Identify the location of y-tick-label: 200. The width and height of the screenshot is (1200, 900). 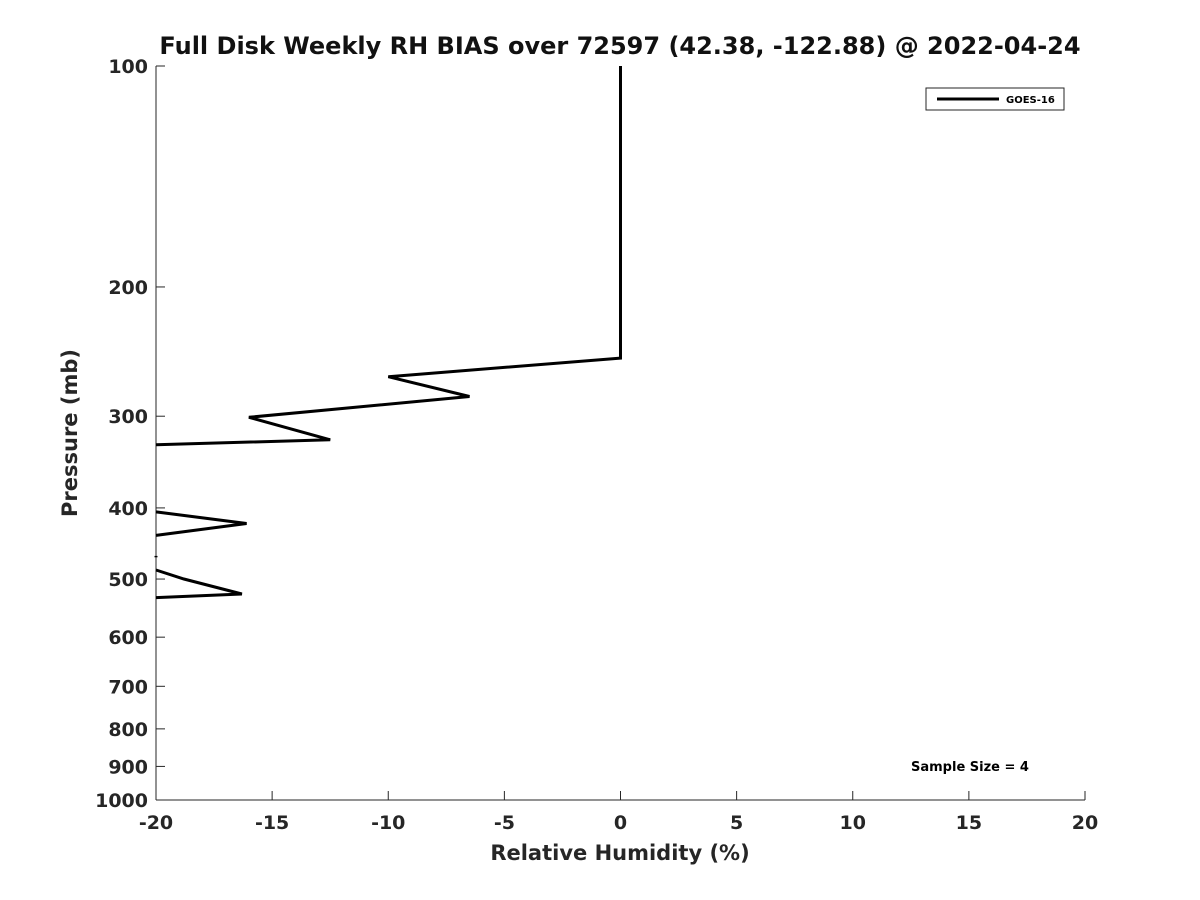
(128, 288).